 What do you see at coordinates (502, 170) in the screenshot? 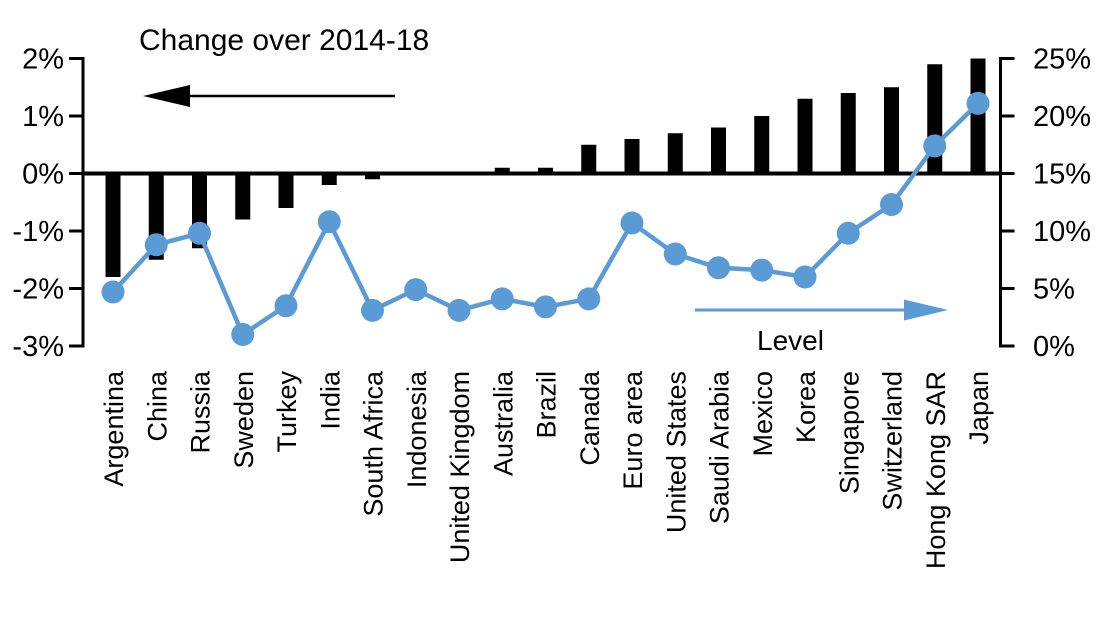
I see `bar-australia` at bounding box center [502, 170].